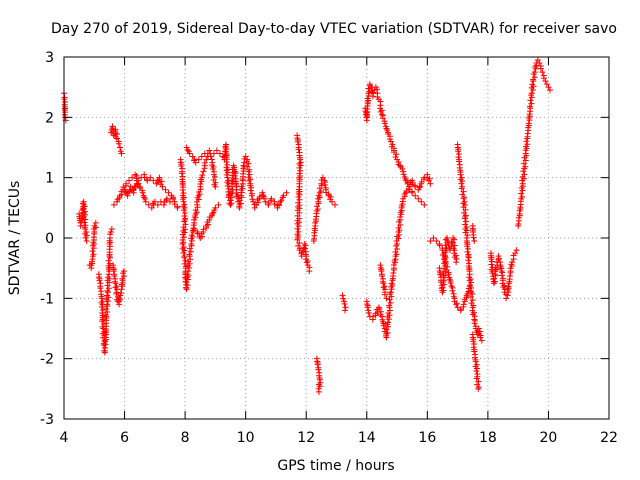 The height and width of the screenshot is (480, 640). What do you see at coordinates (185, 438) in the screenshot?
I see `x-tick-label: 8` at bounding box center [185, 438].